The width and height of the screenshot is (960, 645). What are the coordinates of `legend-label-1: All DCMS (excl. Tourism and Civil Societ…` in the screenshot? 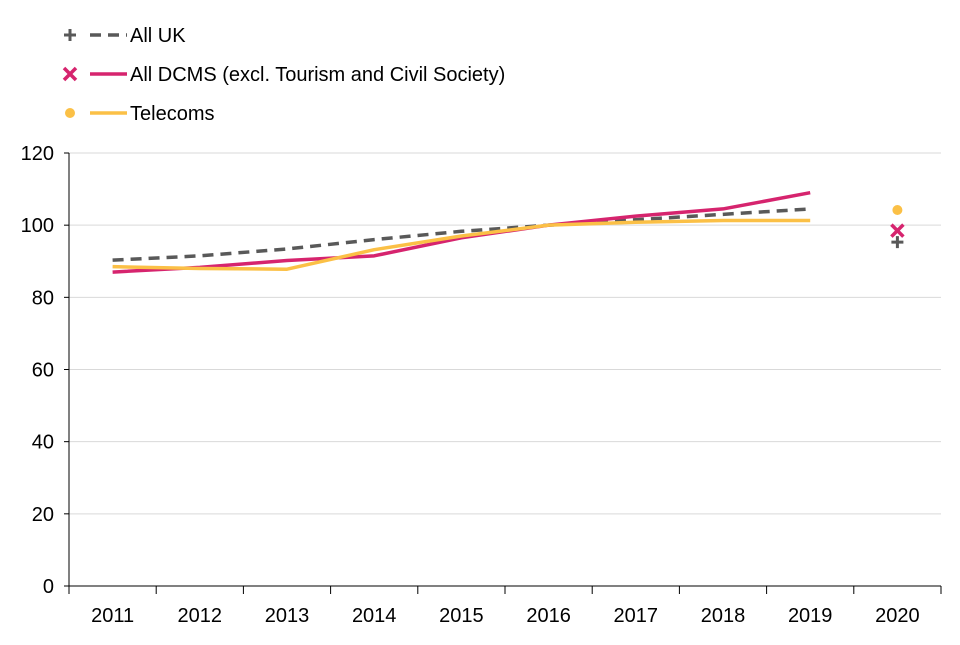 It's located at (317, 75).